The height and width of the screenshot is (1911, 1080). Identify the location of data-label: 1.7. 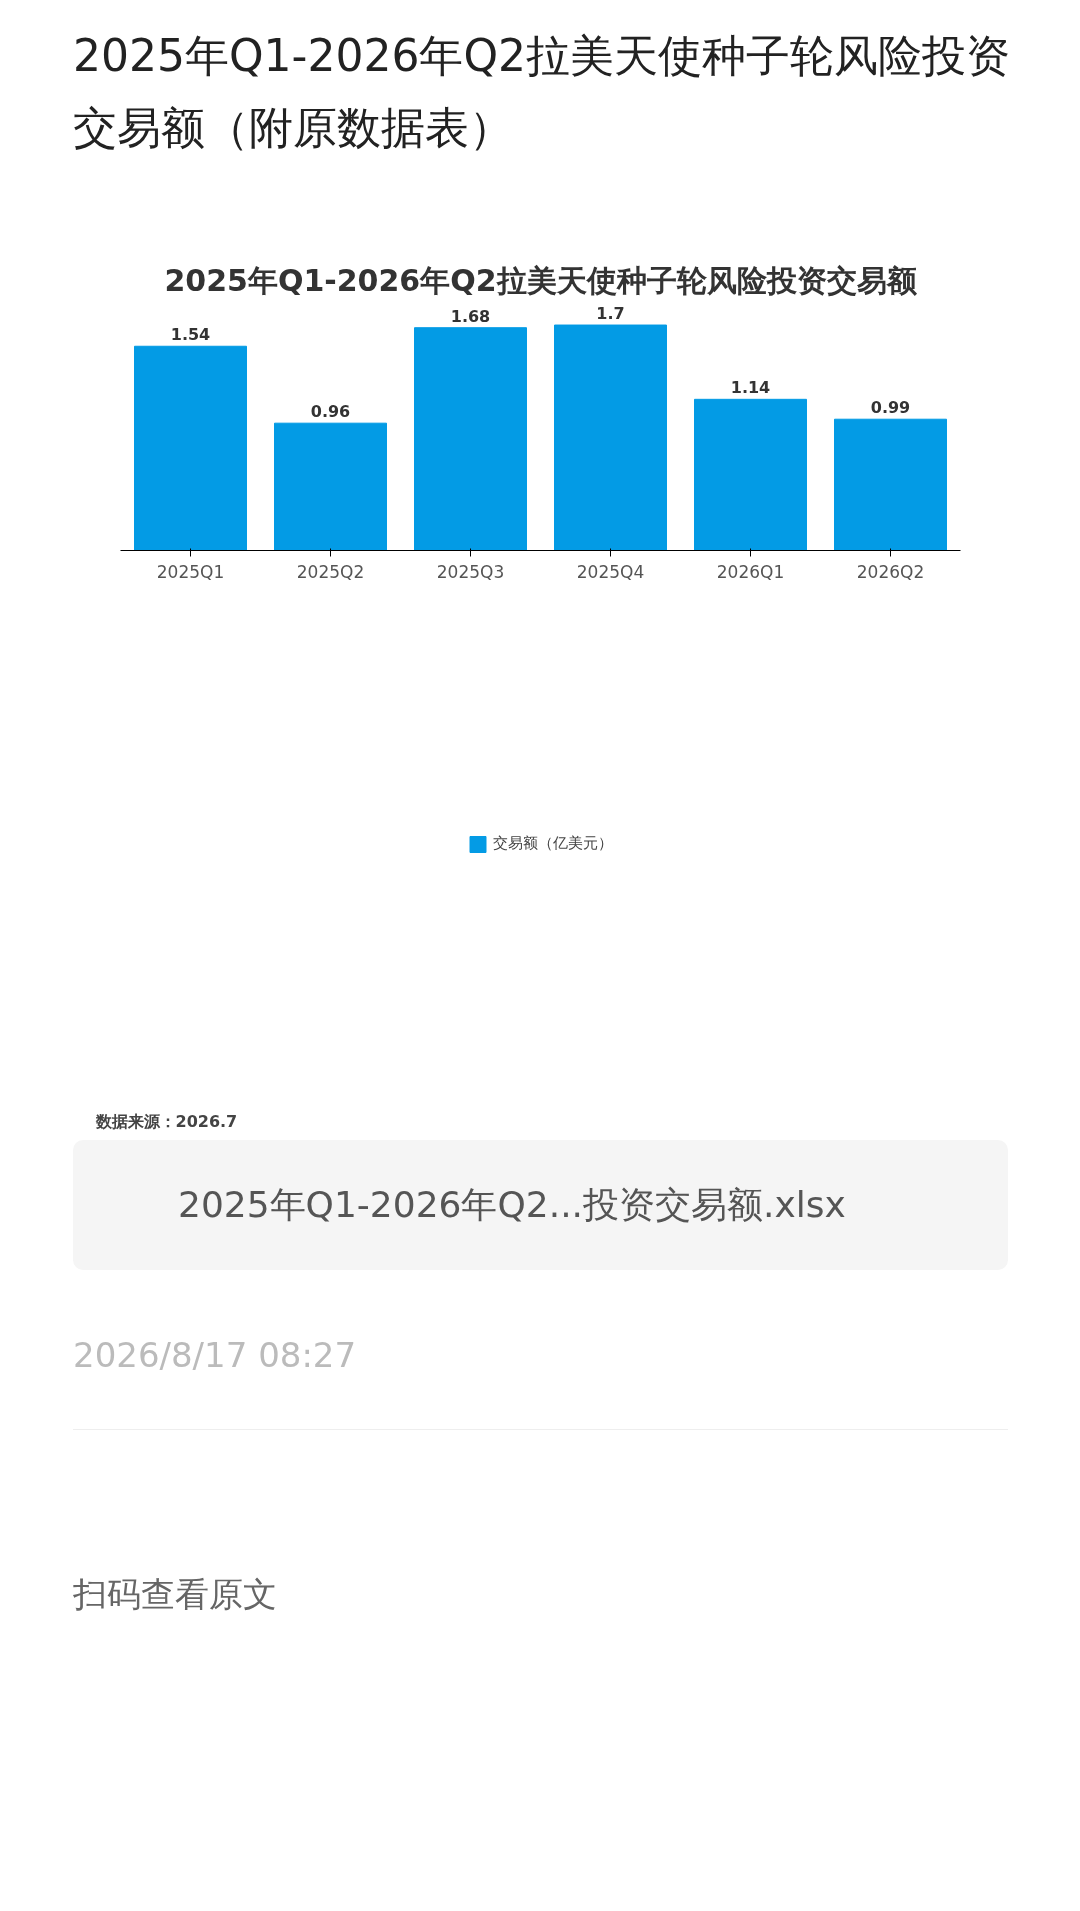
(610, 314).